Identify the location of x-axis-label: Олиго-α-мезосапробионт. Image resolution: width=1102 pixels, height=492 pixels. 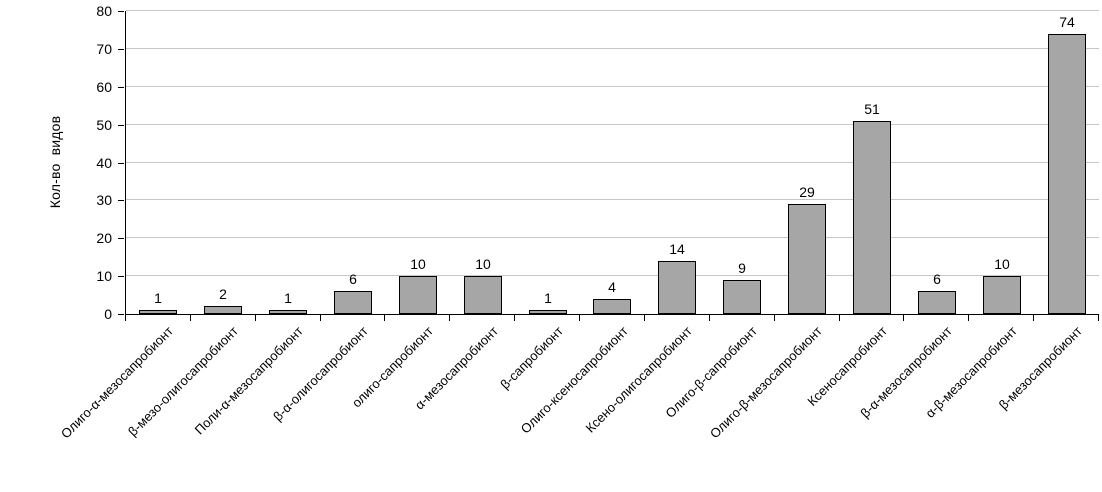
(116, 382).